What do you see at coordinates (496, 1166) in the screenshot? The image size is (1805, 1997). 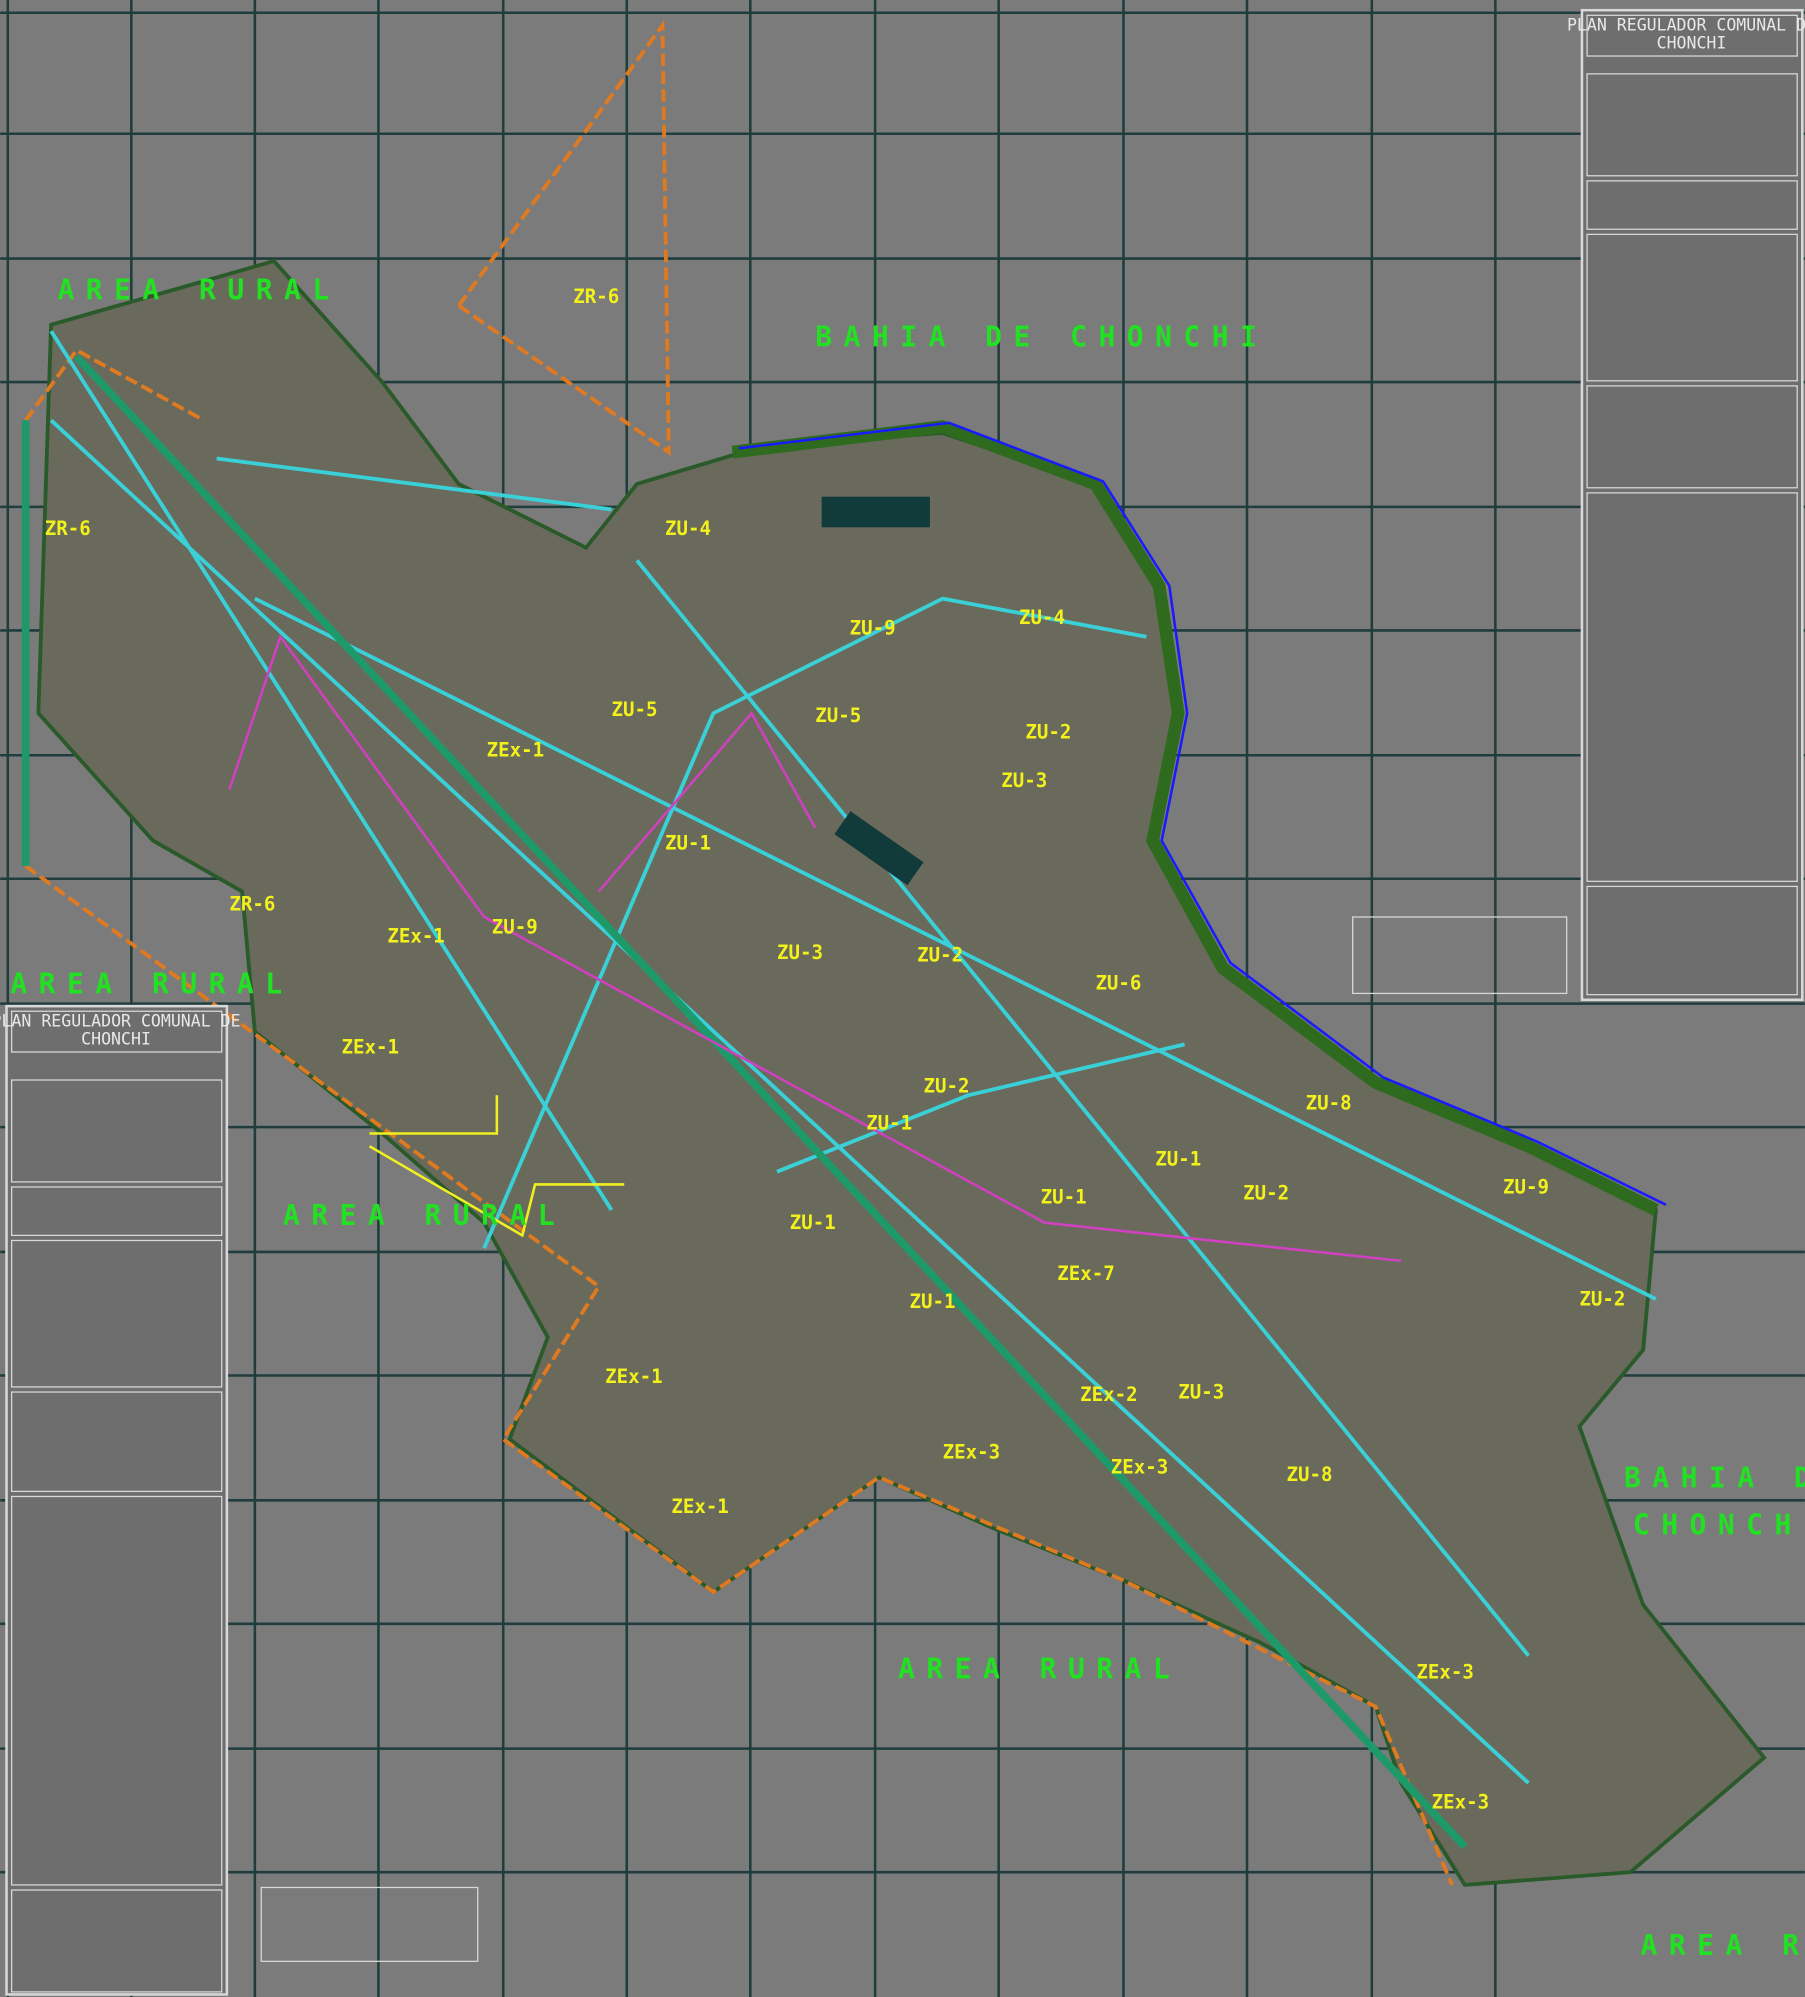 I see `yellow-limit` at bounding box center [496, 1166].